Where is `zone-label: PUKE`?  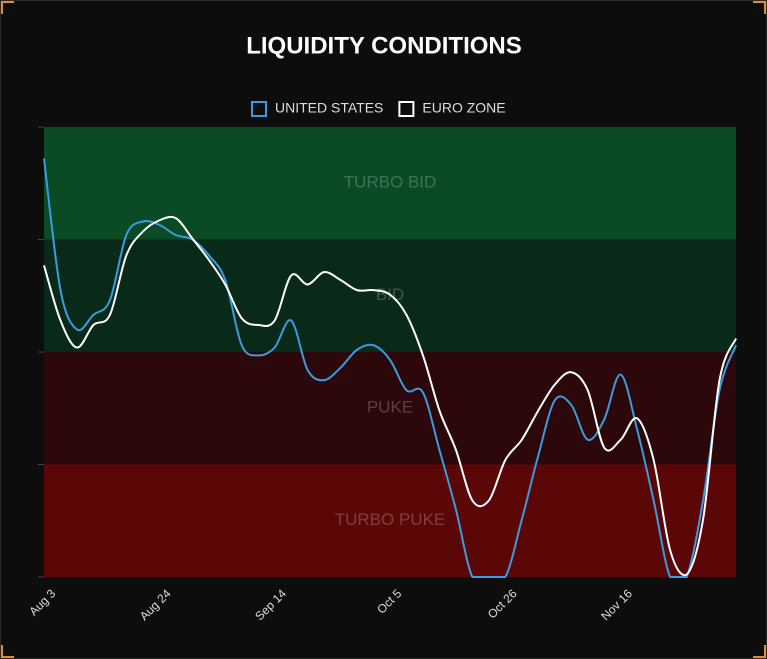
zone-label: PUKE is located at coordinates (390, 407).